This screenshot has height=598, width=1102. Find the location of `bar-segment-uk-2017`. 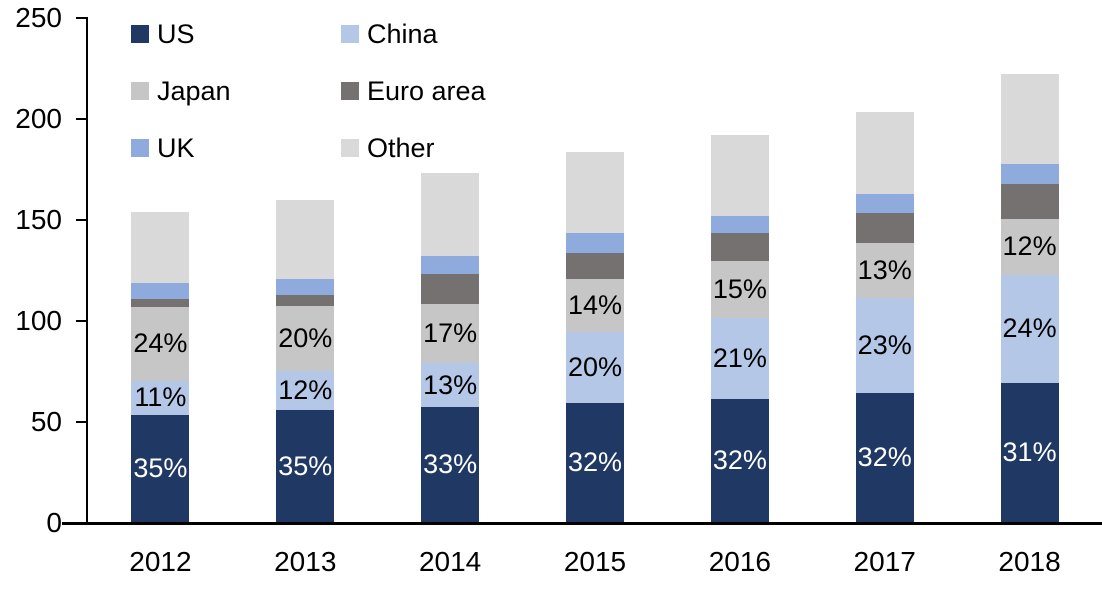

bar-segment-uk-2017 is located at coordinates (884, 203).